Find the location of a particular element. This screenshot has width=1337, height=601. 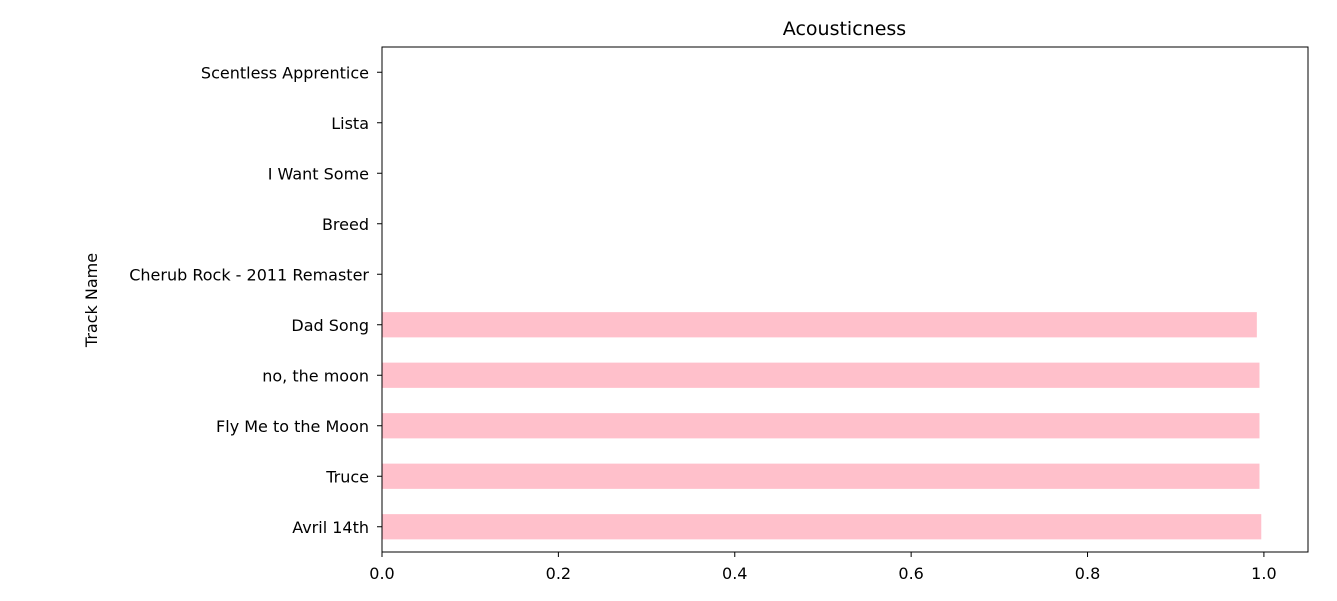

x-axis-ticks: 0.0 0.2 0.4 0.6 0.8 1.0 is located at coordinates (823, 567).